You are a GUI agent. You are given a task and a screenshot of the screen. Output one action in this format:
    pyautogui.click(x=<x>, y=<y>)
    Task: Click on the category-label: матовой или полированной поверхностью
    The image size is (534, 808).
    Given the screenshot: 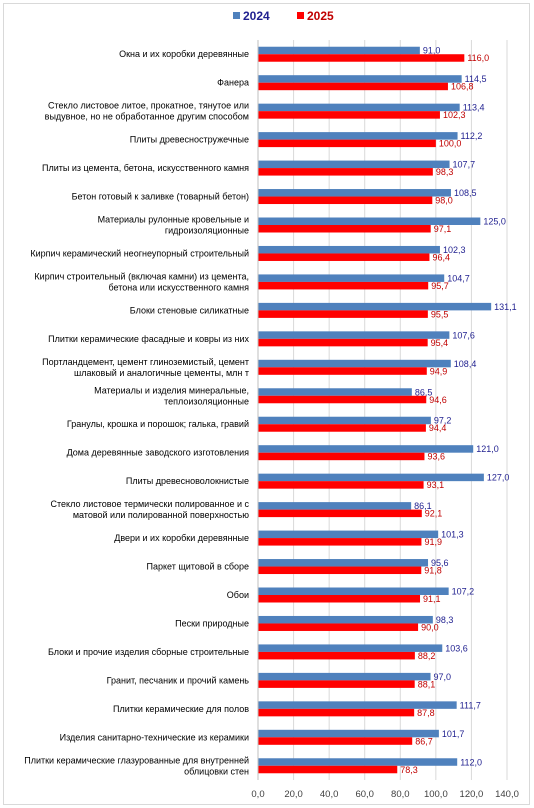 What is the action you would take?
    pyautogui.click(x=161, y=515)
    